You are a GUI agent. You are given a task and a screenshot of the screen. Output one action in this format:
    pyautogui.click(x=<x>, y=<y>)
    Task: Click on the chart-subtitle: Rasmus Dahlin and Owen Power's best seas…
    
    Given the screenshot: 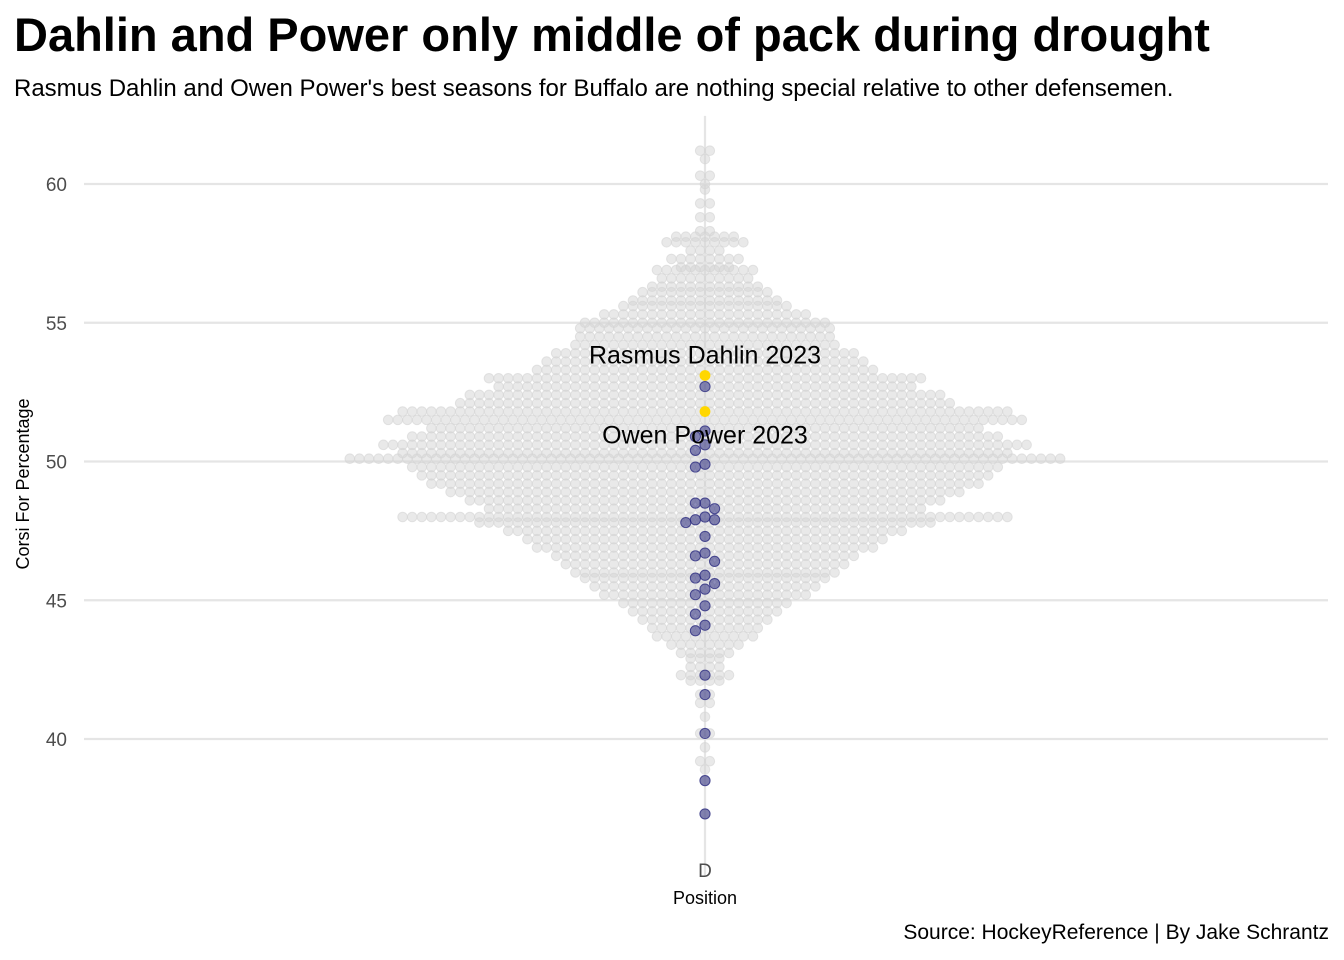 What is the action you would take?
    pyautogui.click(x=594, y=88)
    